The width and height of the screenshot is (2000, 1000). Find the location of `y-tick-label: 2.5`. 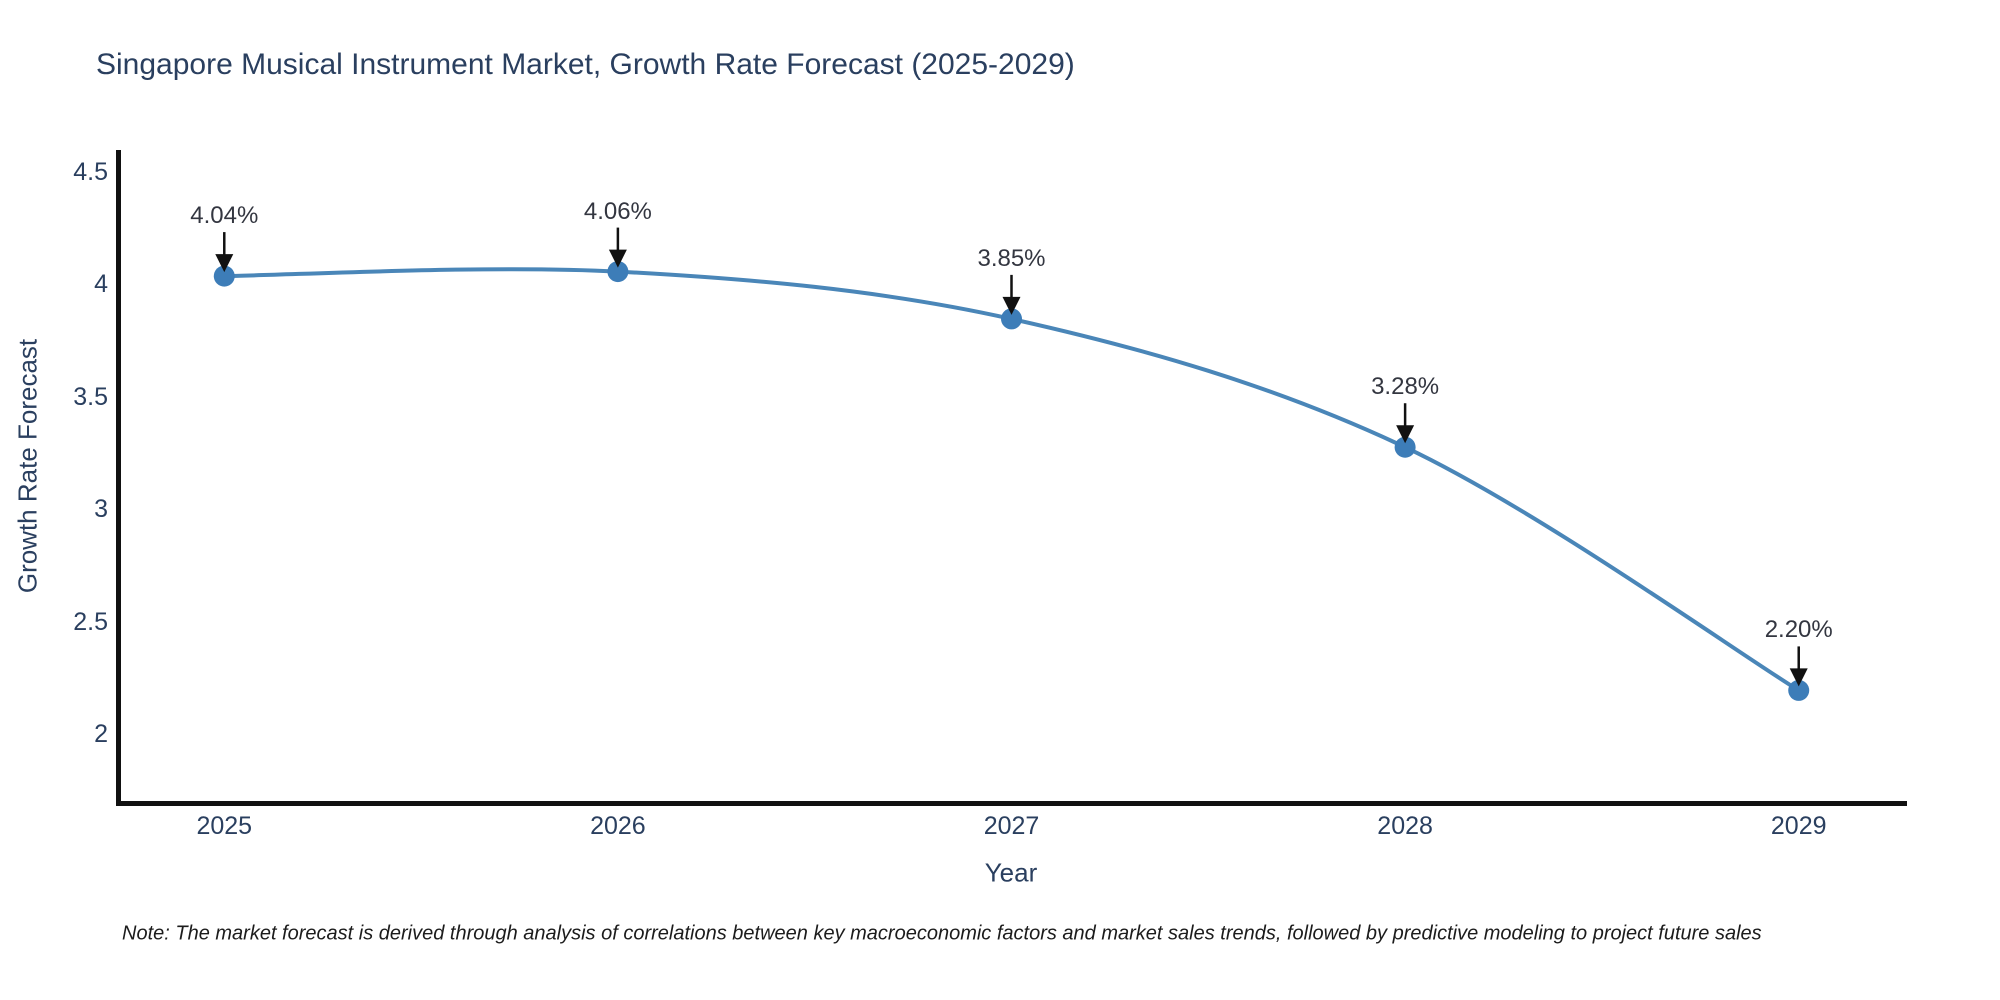

y-tick-label: 2.5 is located at coordinates (90, 621).